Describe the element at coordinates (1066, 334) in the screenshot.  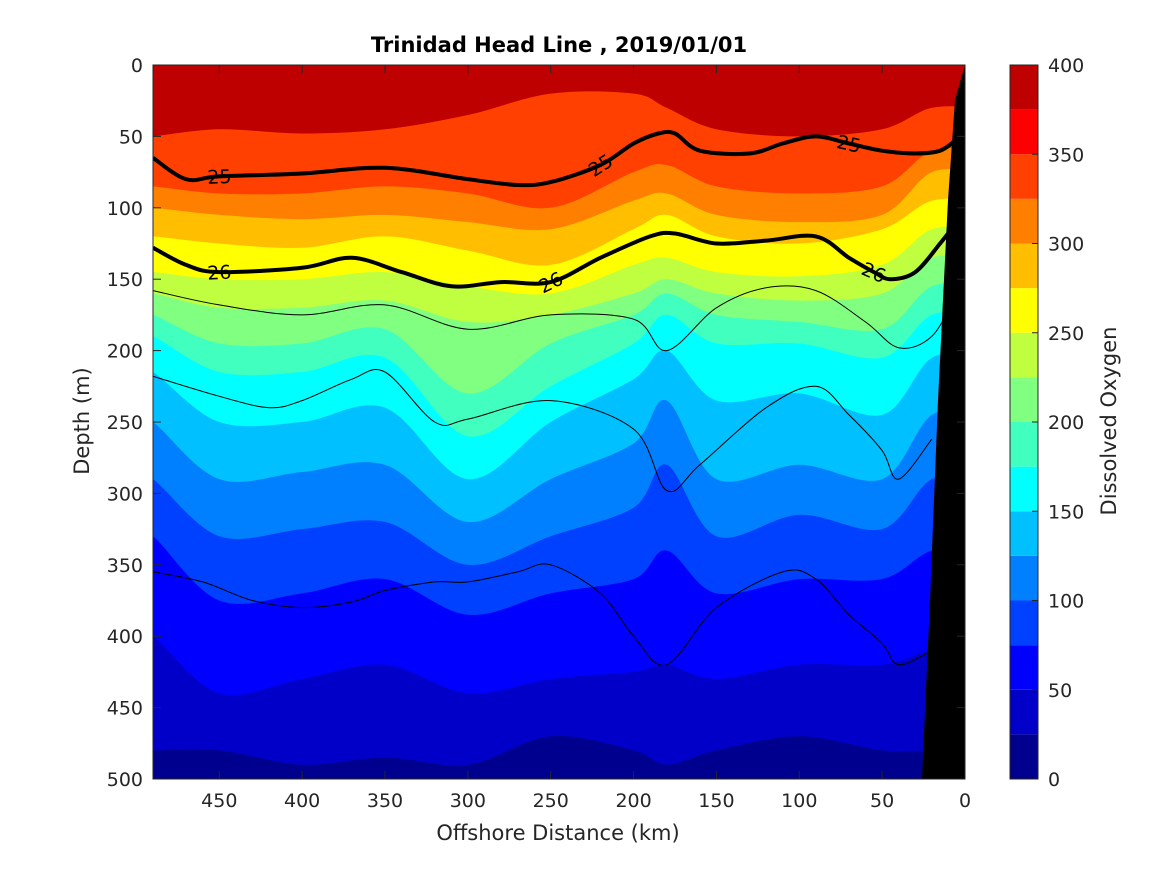
I see `colorbar-tick-label: 250` at that location.